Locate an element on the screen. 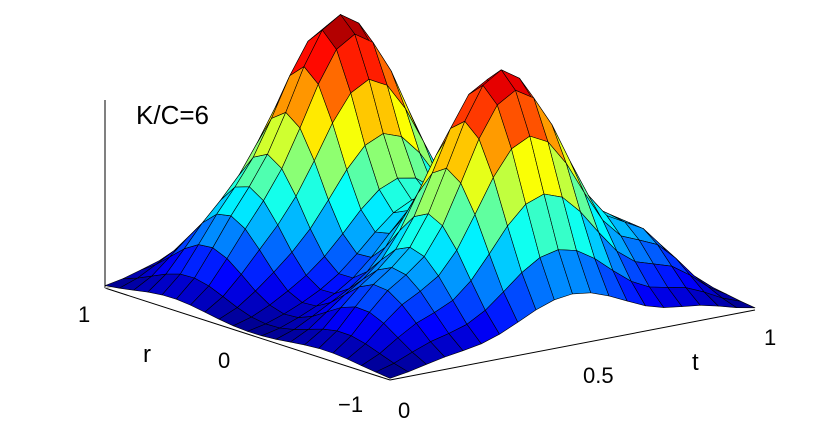 Image resolution: width=830 pixels, height=428 pixels. x-tick-label: 0.5 is located at coordinates (598, 375).